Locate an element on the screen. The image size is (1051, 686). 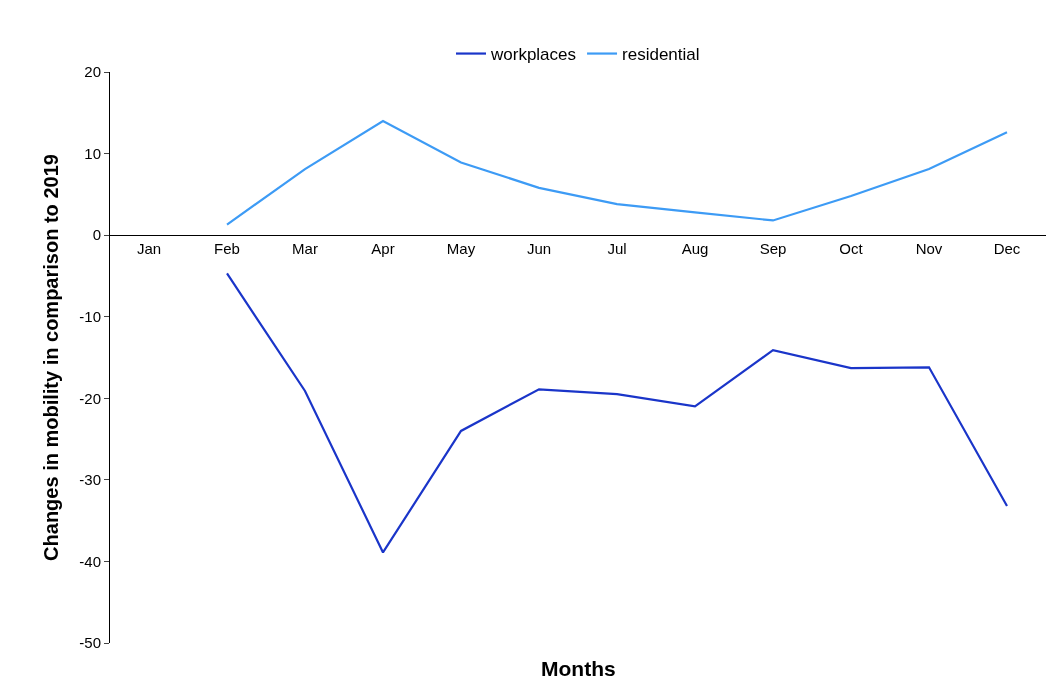
x-tick-label: Jul is located at coordinates (617, 249).